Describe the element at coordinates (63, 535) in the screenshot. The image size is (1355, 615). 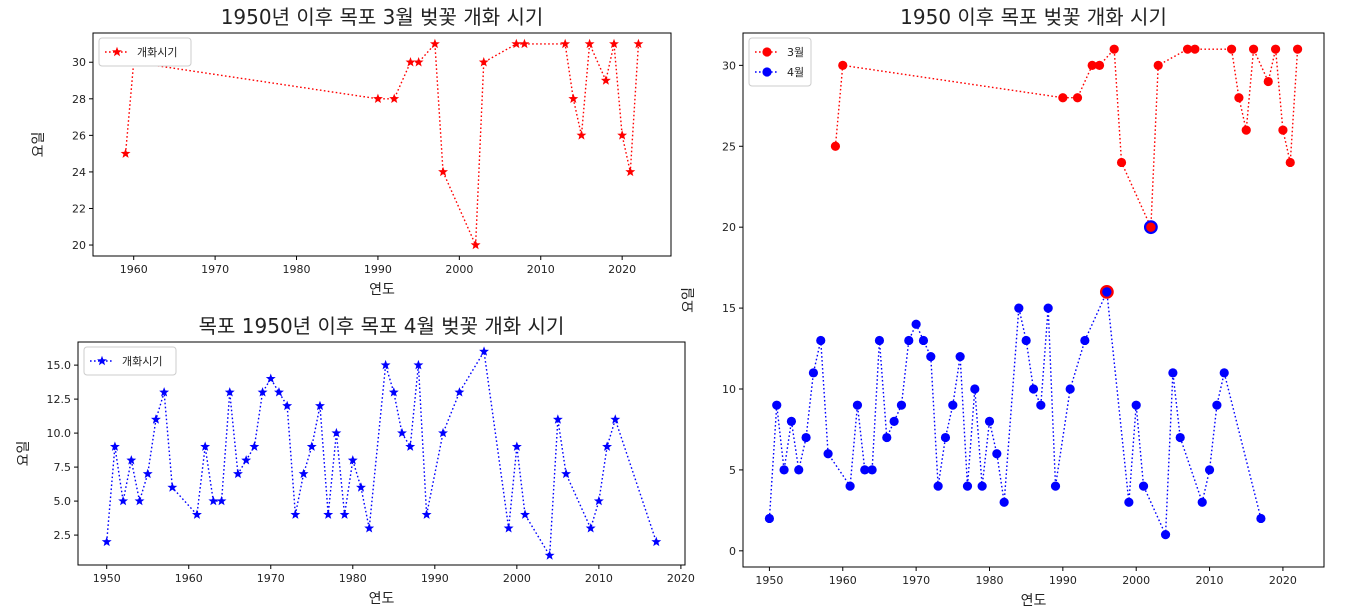
I see `april-y-tick-label: 2.5` at that location.